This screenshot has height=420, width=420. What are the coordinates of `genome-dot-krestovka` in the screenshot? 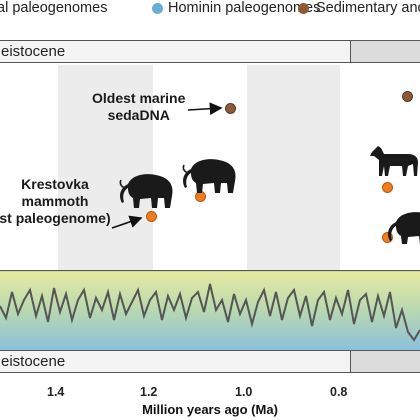 It's located at (151, 216).